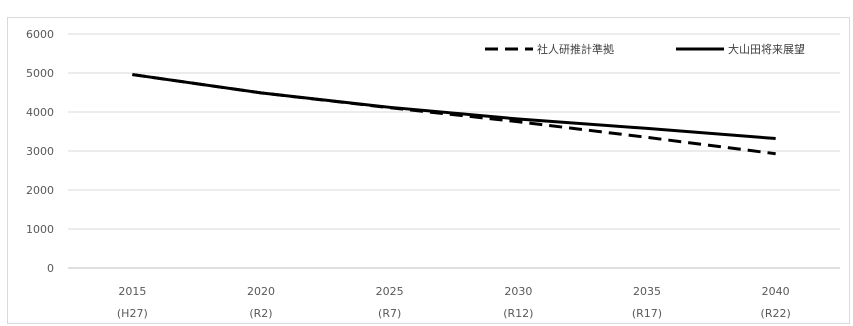 The height and width of the screenshot is (326, 853). Describe the element at coordinates (132, 291) in the screenshot. I see `x-tick-label-2015: 2015` at that location.